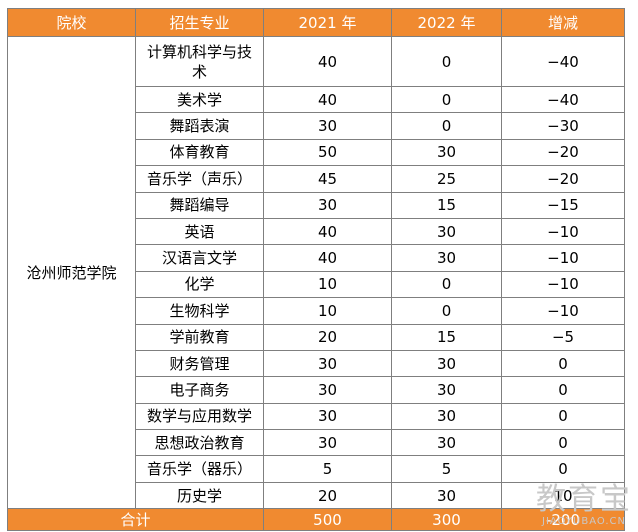  Describe the element at coordinates (446, 22) in the screenshot. I see `header-2022: 2022 年` at that location.